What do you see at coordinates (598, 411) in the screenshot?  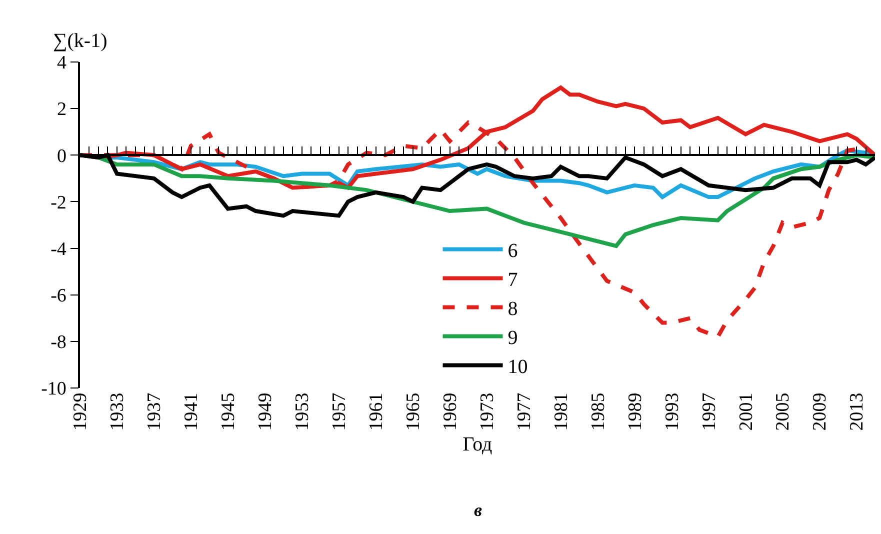 I see `x-tick-label: 1985` at bounding box center [598, 411].